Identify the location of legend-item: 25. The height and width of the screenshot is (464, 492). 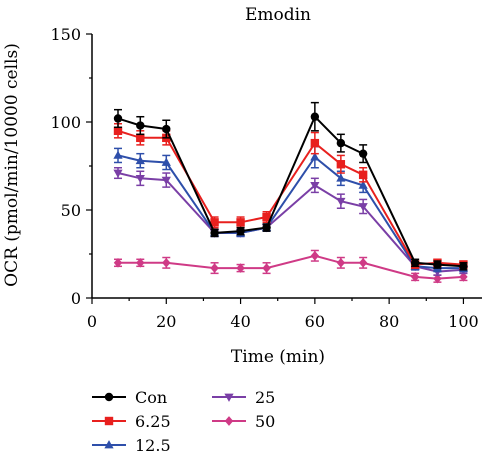
(243, 397).